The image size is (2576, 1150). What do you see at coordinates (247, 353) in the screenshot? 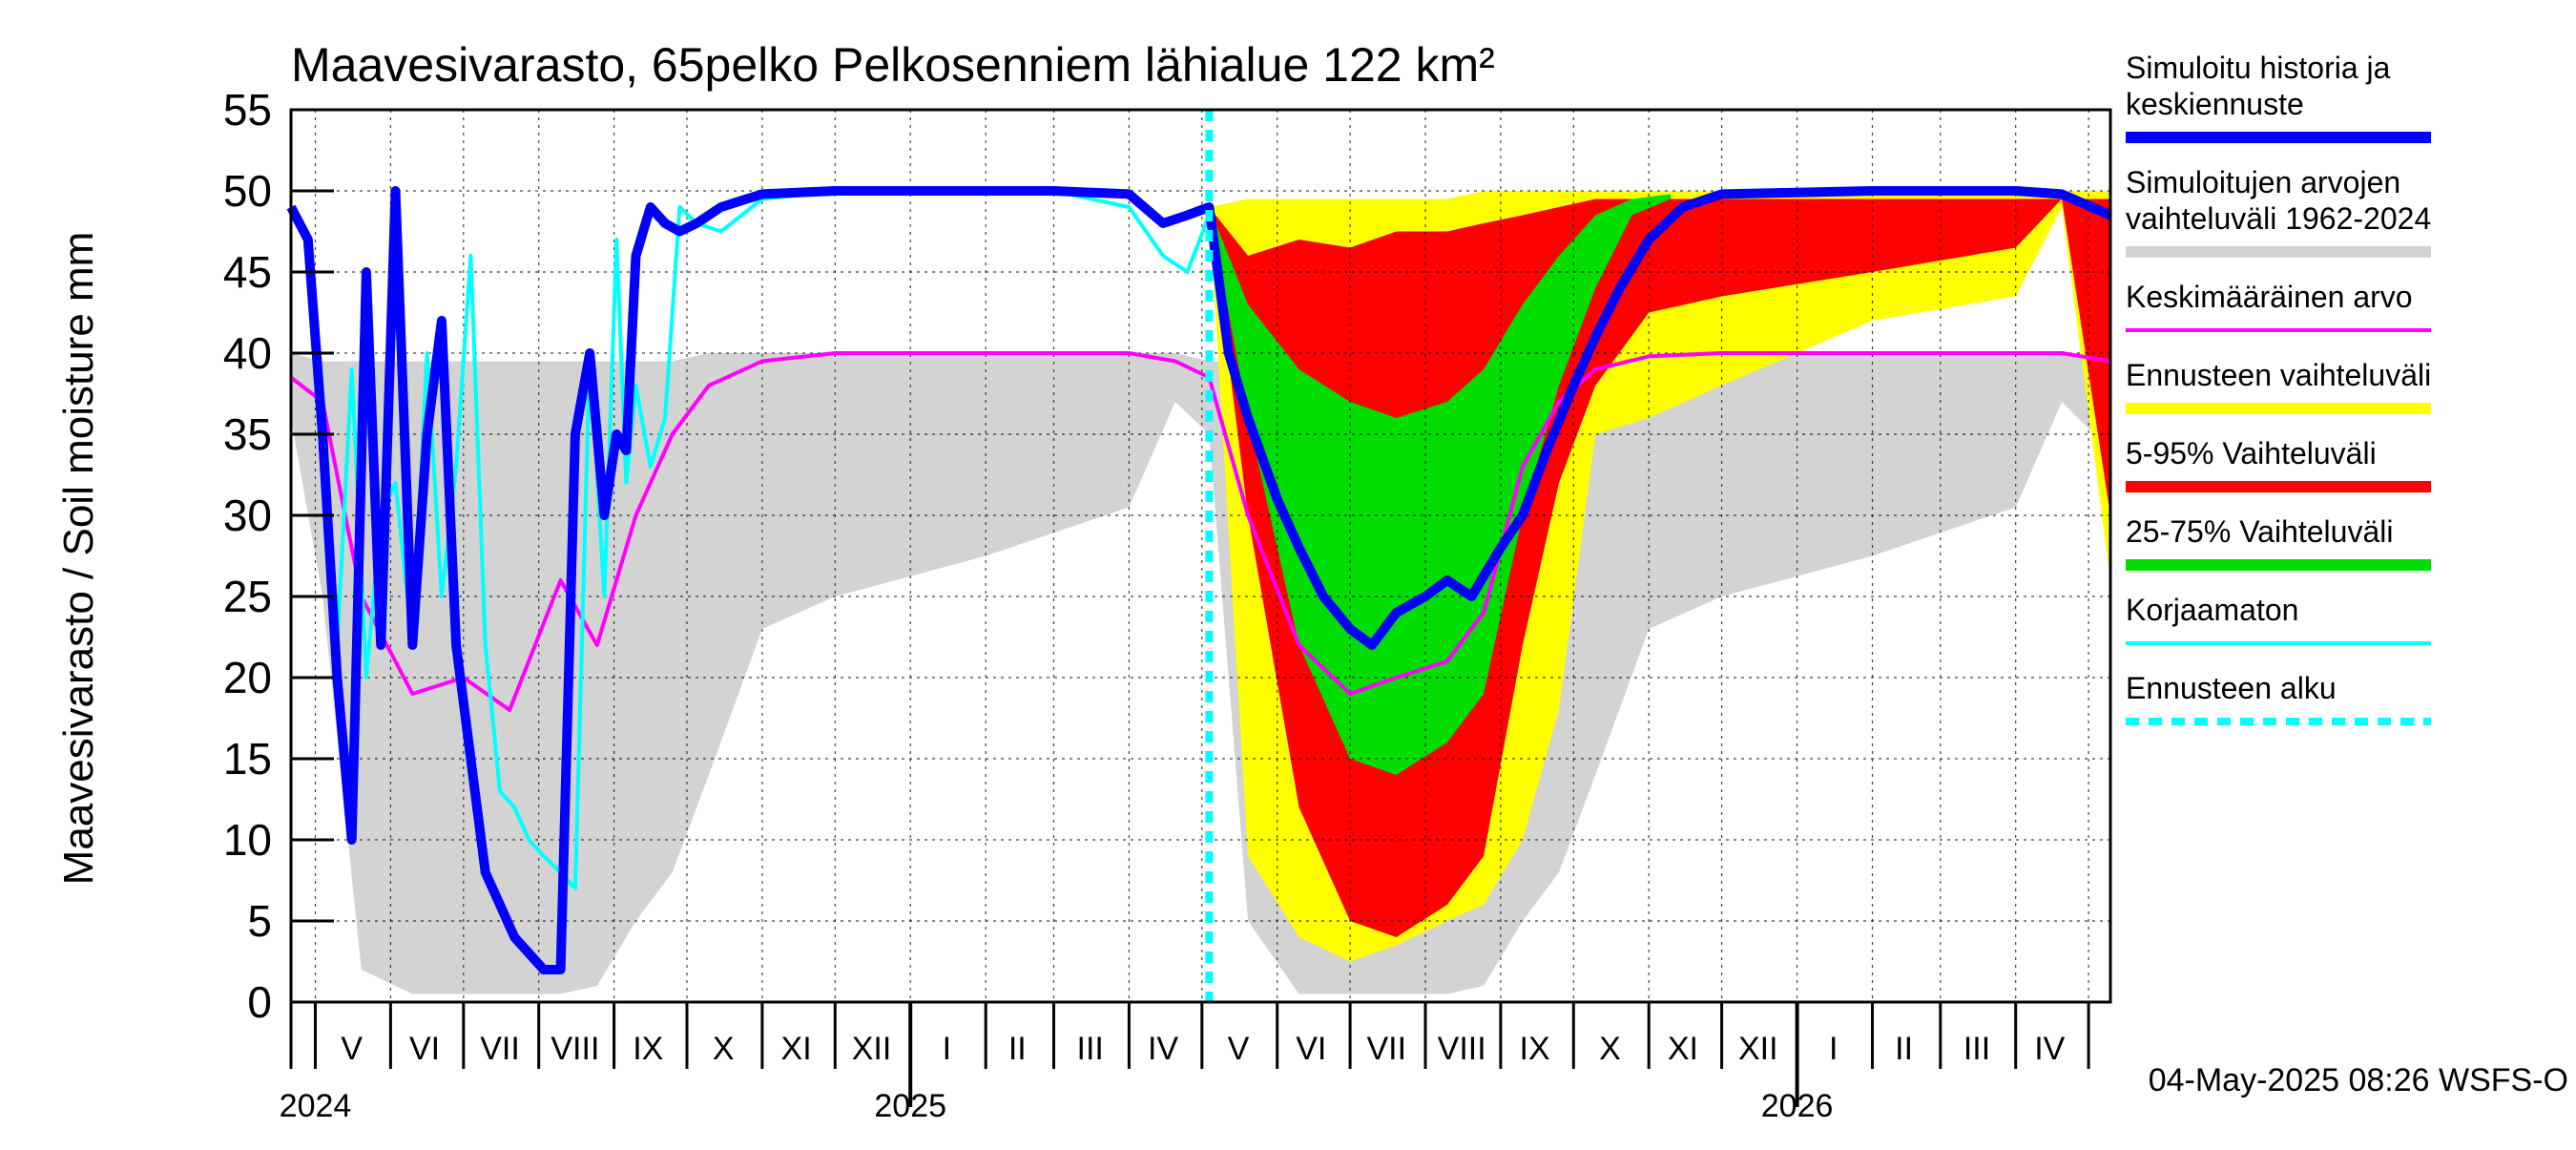
I see `y-tick-label: 40` at bounding box center [247, 353].